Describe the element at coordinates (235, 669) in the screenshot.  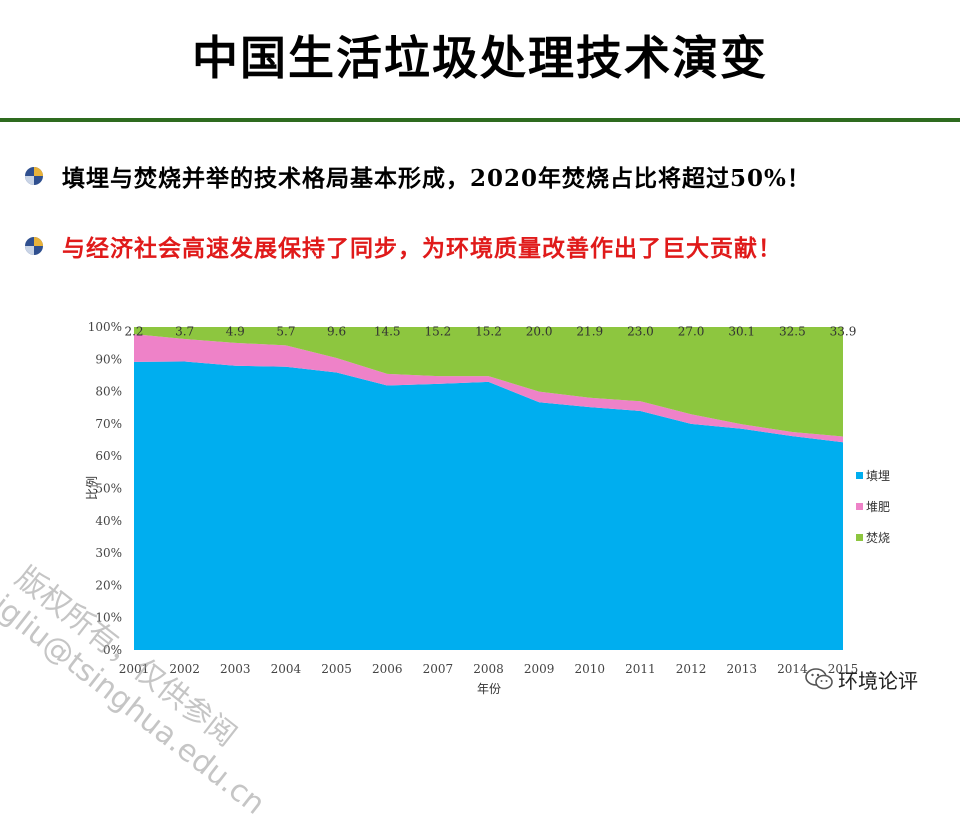
I see `x-tick-label: 2003` at that location.